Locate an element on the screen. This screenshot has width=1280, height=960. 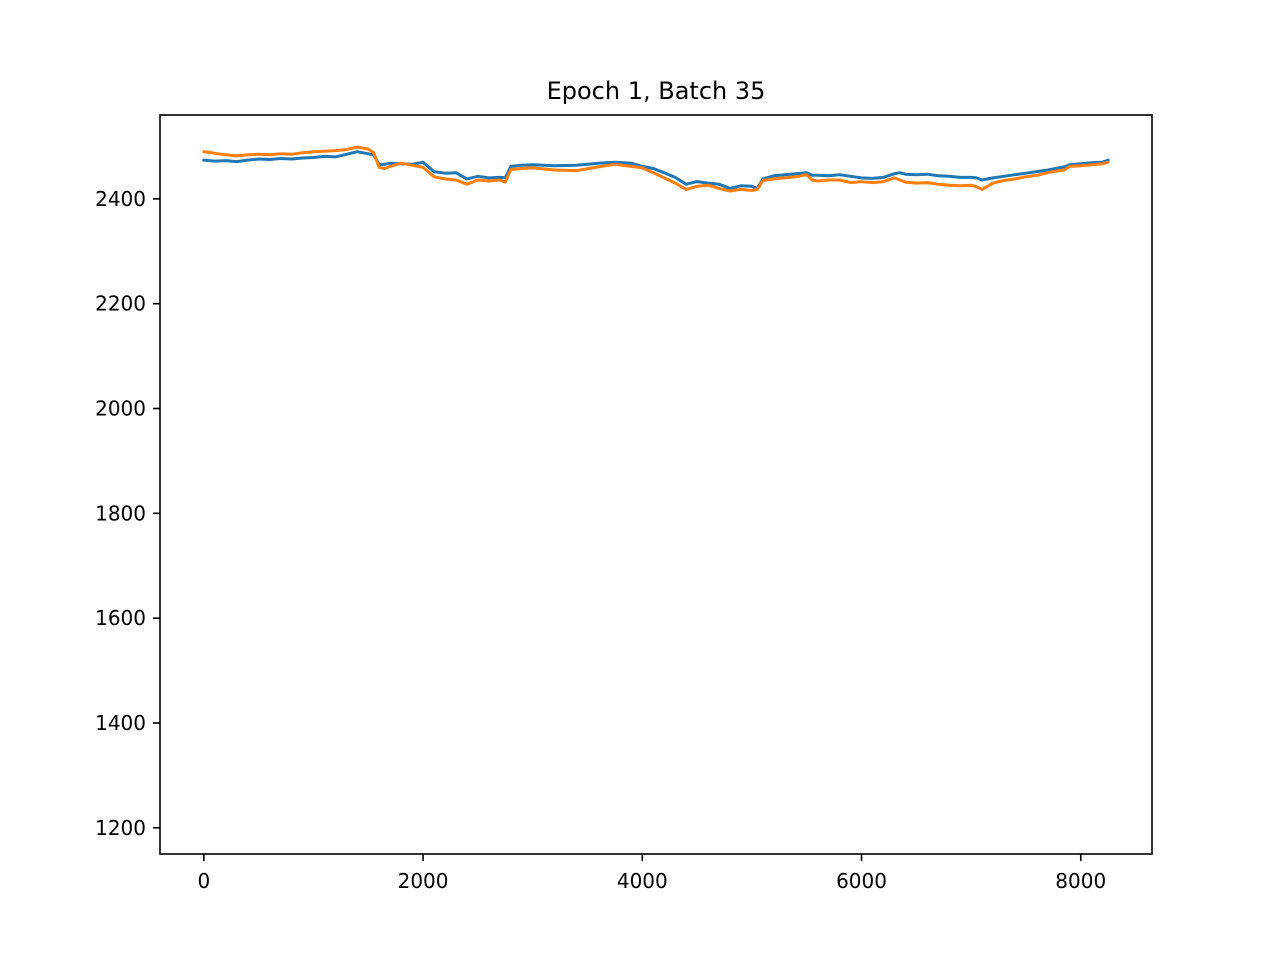
series-layer is located at coordinates (656, 169).